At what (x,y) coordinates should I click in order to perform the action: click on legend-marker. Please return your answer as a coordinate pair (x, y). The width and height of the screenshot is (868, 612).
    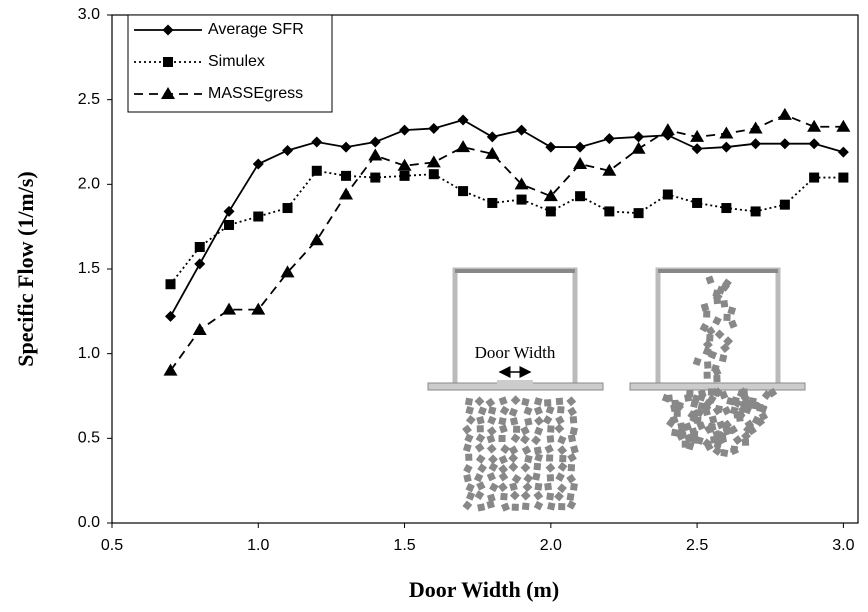
    Looking at the image, I should click on (168, 93).